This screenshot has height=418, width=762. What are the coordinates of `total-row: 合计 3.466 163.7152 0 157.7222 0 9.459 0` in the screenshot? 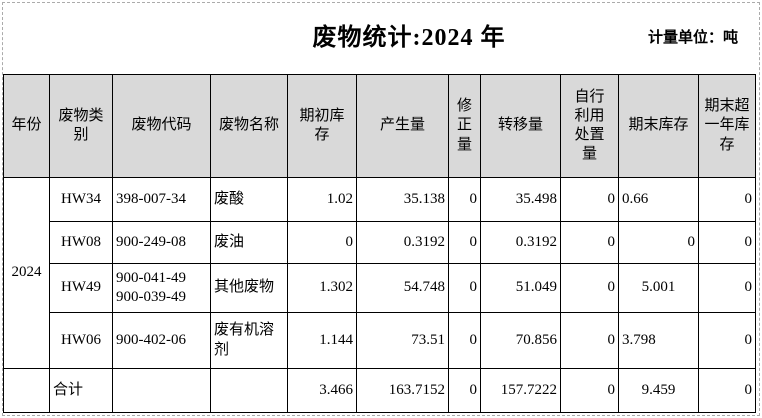 It's located at (379, 390).